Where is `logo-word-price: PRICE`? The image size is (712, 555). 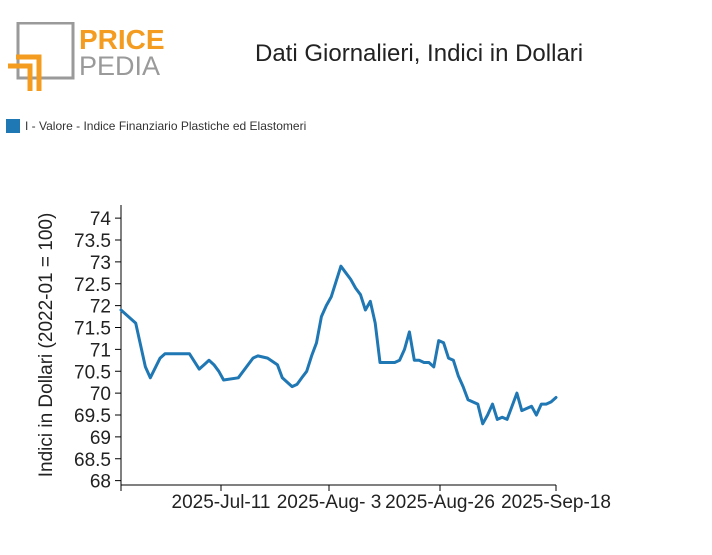 logo-word-price: PRICE is located at coordinates (122, 39).